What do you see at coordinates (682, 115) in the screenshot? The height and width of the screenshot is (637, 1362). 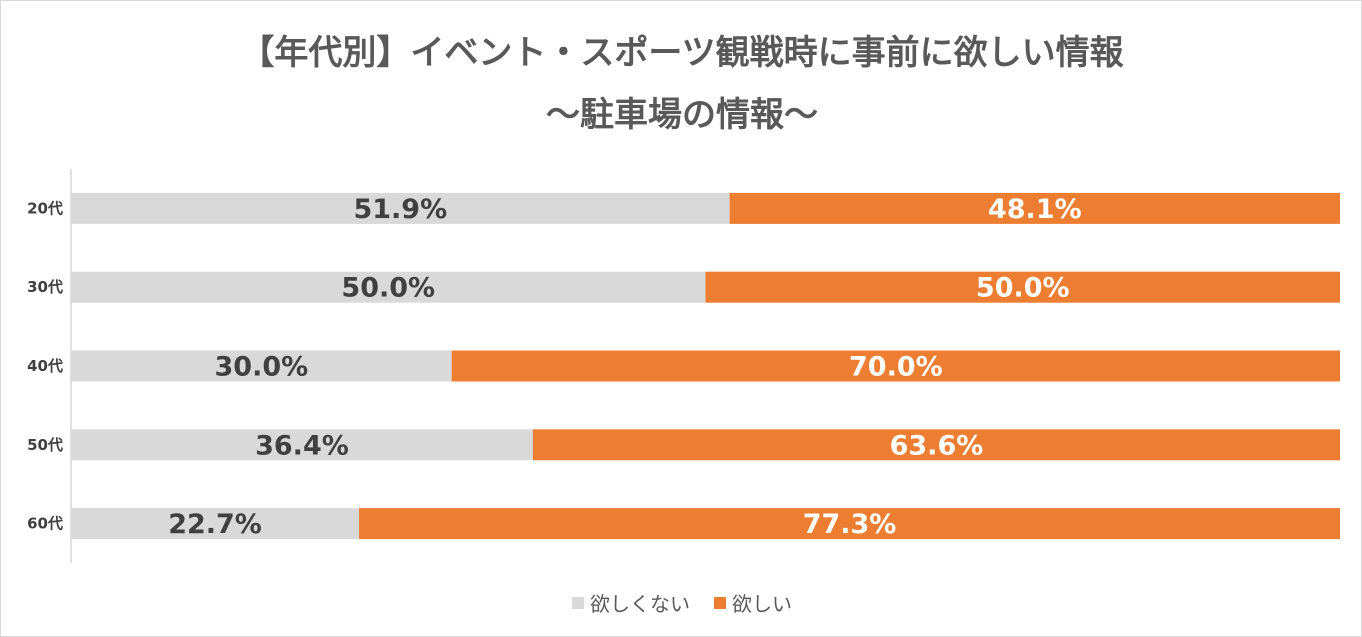 I see `chart-subtitle: ～駐車場の情報～` at bounding box center [682, 115].